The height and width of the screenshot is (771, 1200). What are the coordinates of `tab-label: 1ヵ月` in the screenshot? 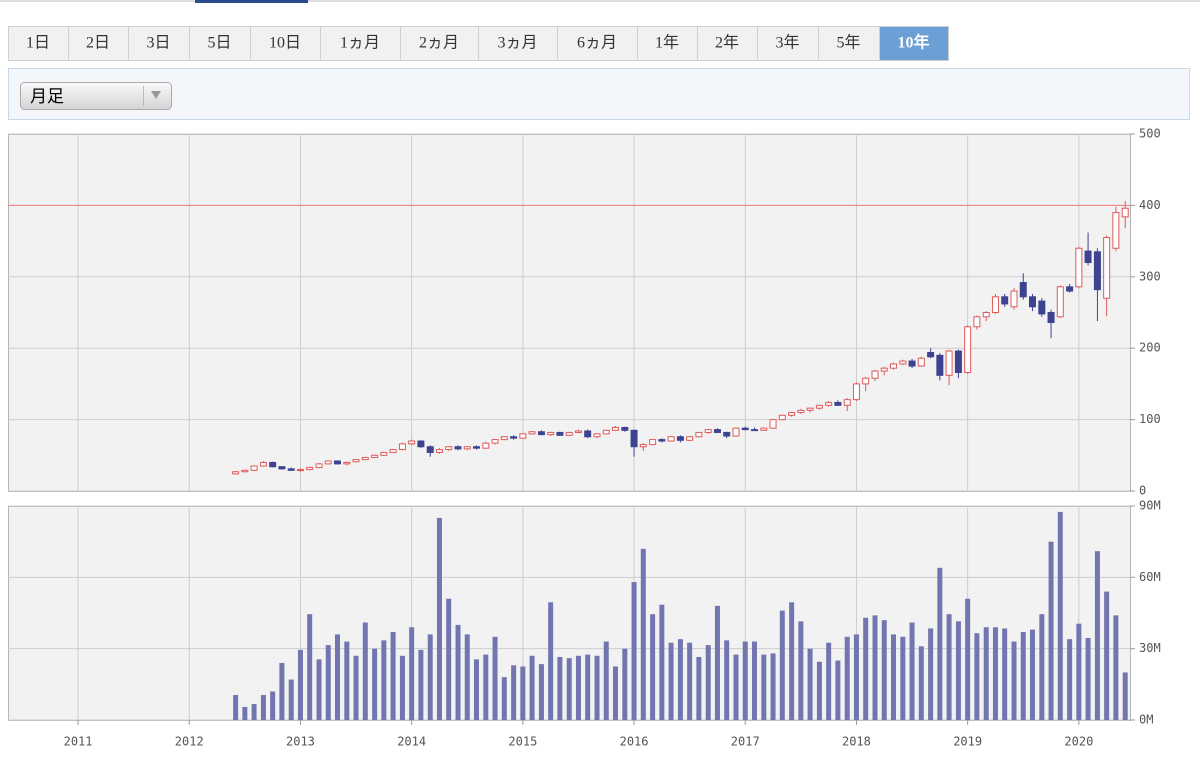 It's located at (360, 43).